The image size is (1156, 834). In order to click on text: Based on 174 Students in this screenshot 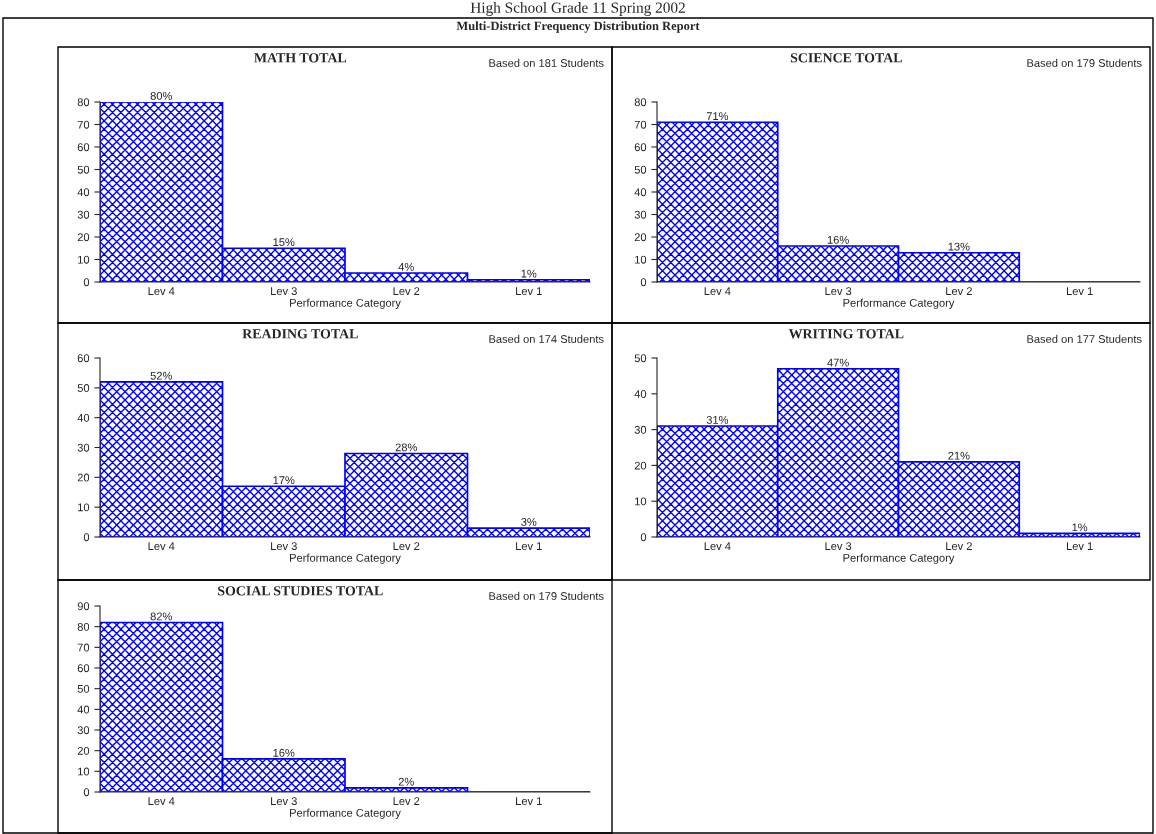, I will do `click(546, 338)`.